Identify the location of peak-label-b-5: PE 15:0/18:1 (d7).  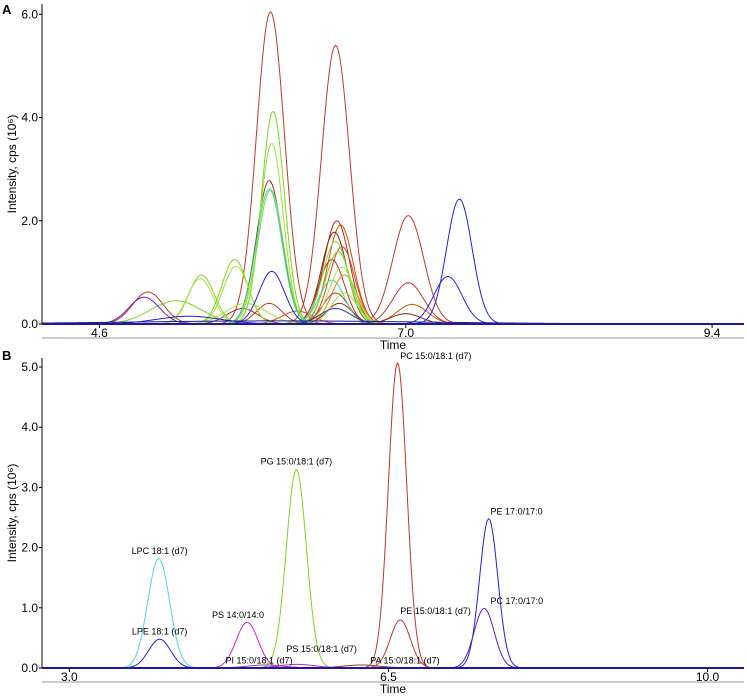
(435, 611).